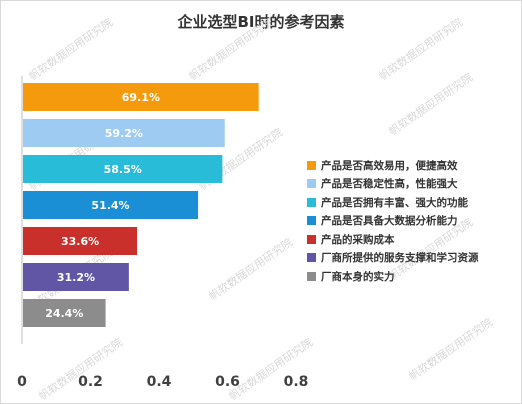 The width and height of the screenshot is (522, 404). I want to click on legend-item: 产品是否具备大数据分析能力, so click(393, 221).